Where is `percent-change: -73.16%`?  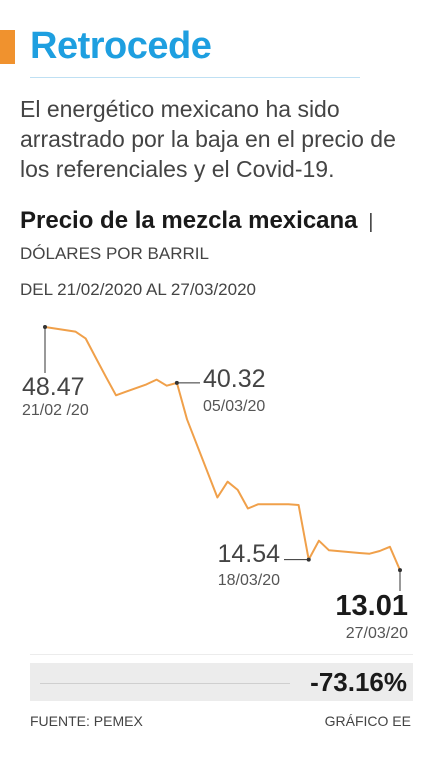 percent-change: -73.16% is located at coordinates (358, 682).